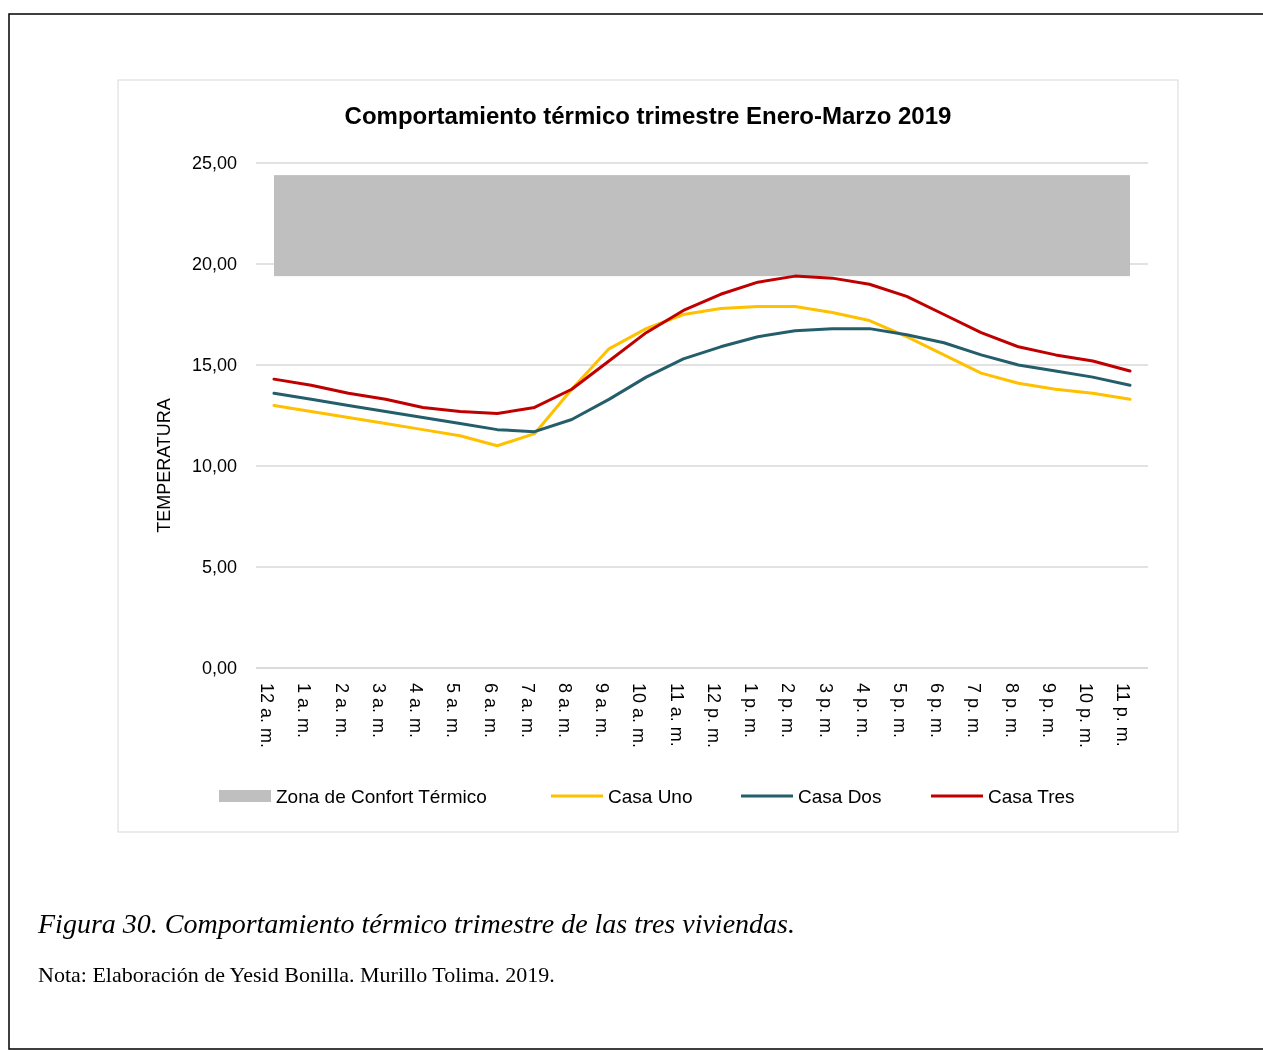 Image resolution: width=1263 pixels, height=1050 pixels. What do you see at coordinates (751, 711) in the screenshot?
I see `x-tick-label: 1 p. m.` at bounding box center [751, 711].